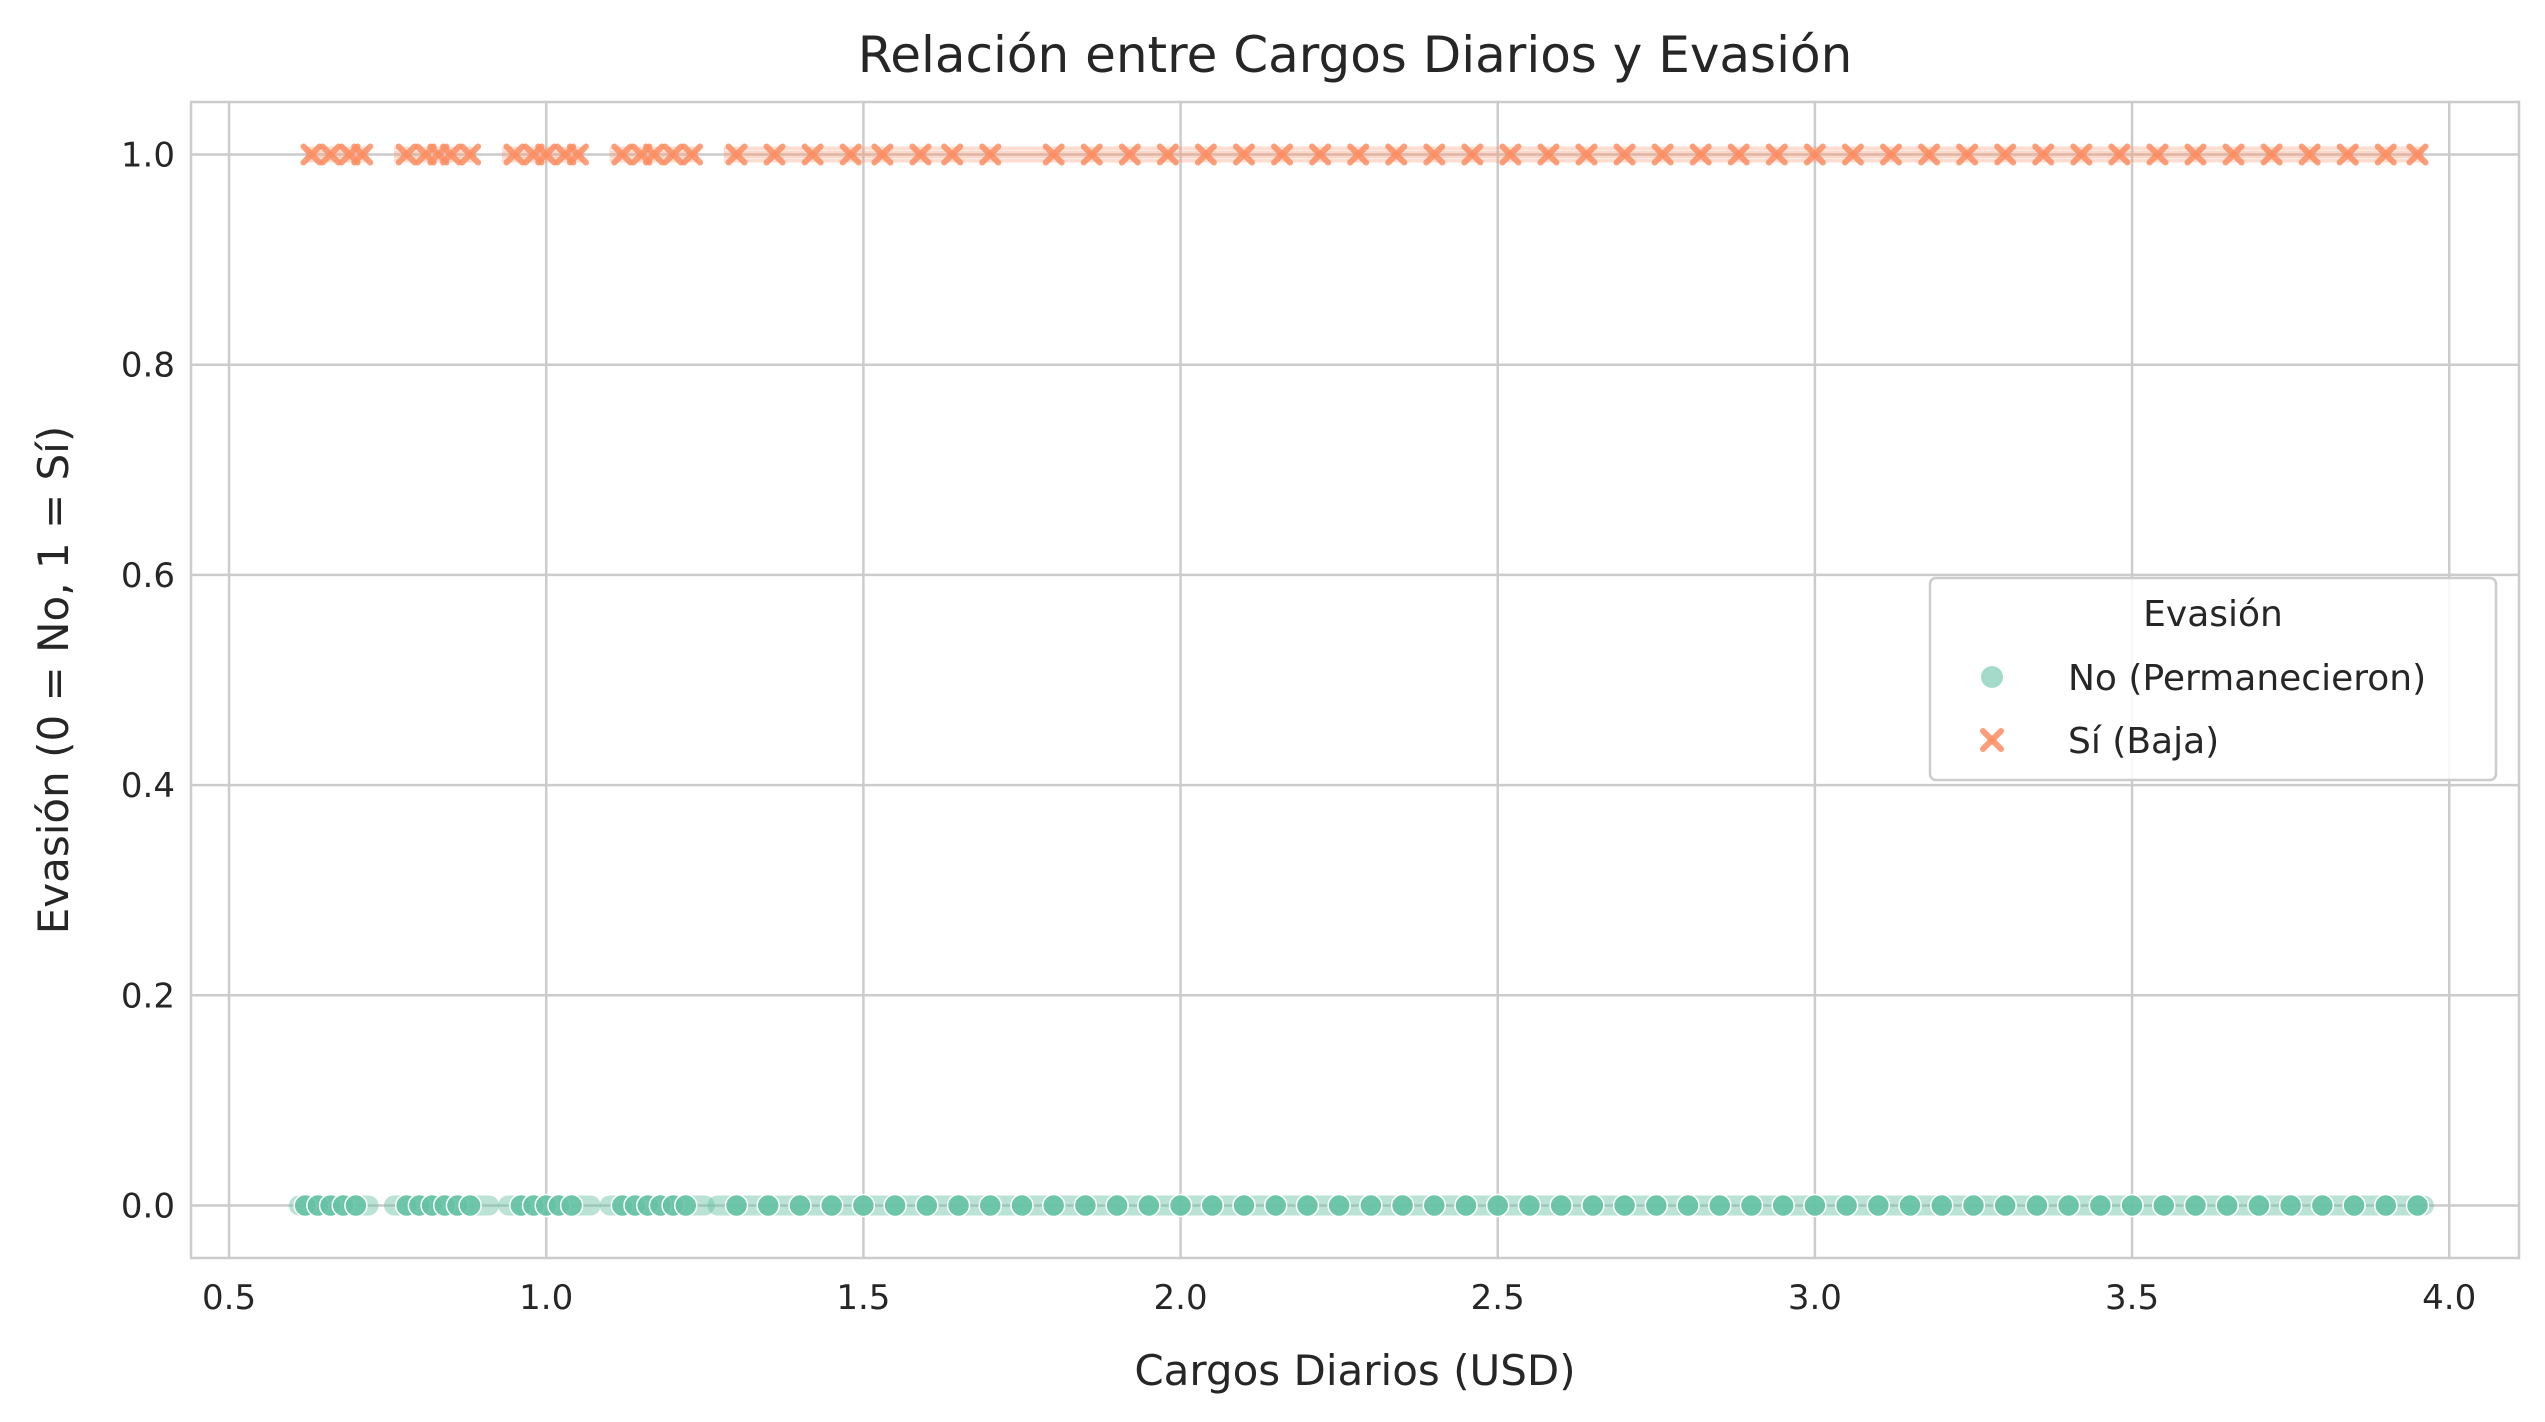 This screenshot has width=2545, height=1422. I want to click on y-axis-label: Evasión (0 = No, 1 = Sí), so click(53, 680).